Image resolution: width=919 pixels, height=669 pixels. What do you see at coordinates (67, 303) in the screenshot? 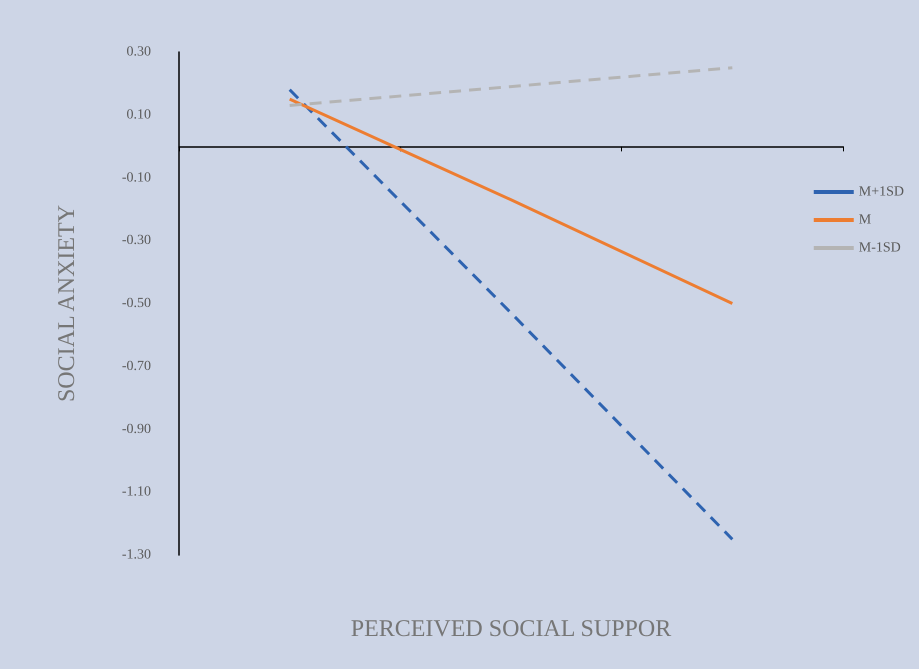
I see `y-axis-title: SOCIAL ANXIETY` at bounding box center [67, 303].